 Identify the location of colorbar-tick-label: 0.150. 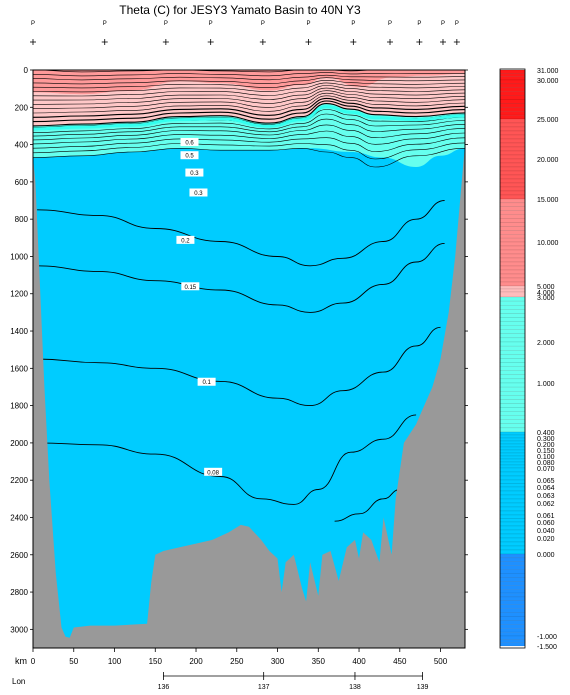
(546, 451).